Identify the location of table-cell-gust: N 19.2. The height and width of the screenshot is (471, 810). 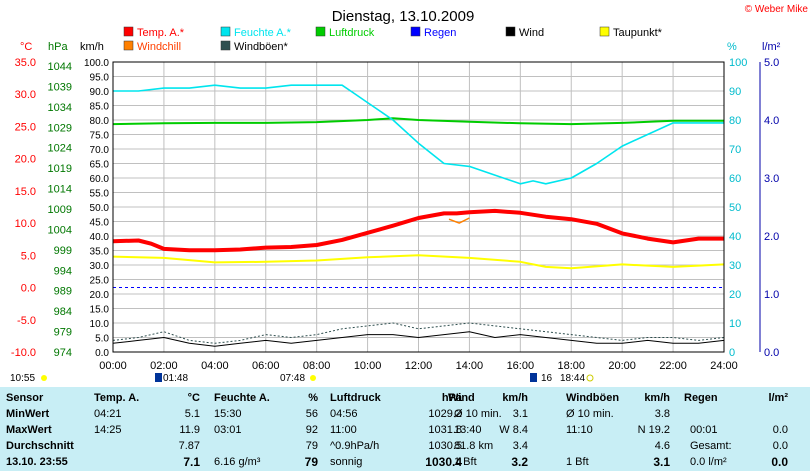
(653, 430).